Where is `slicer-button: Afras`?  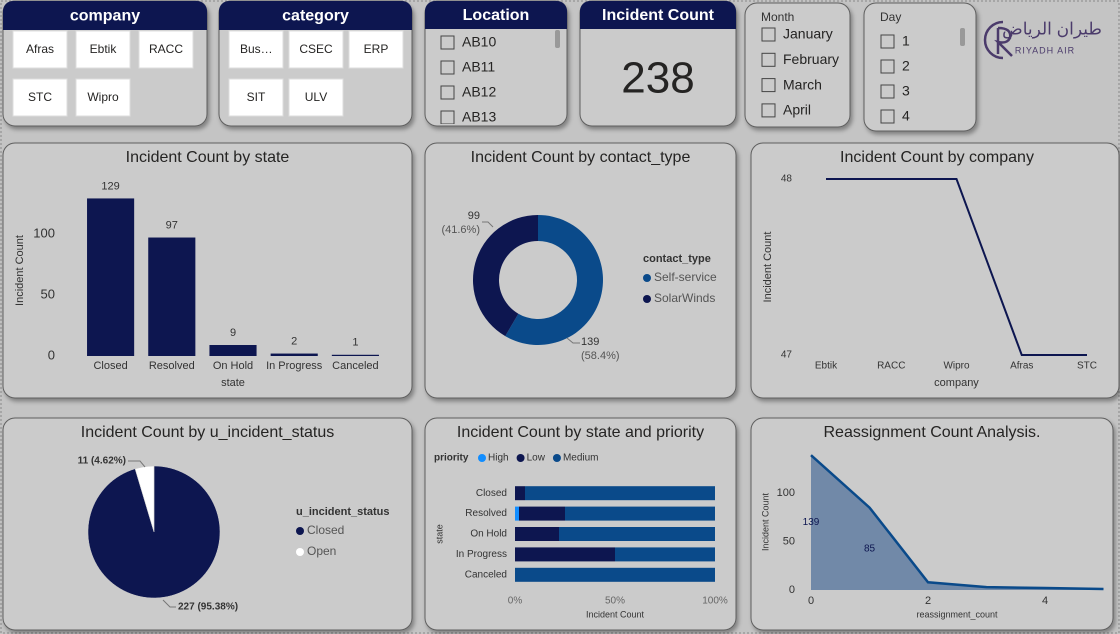 slicer-button: Afras is located at coordinates (40, 49).